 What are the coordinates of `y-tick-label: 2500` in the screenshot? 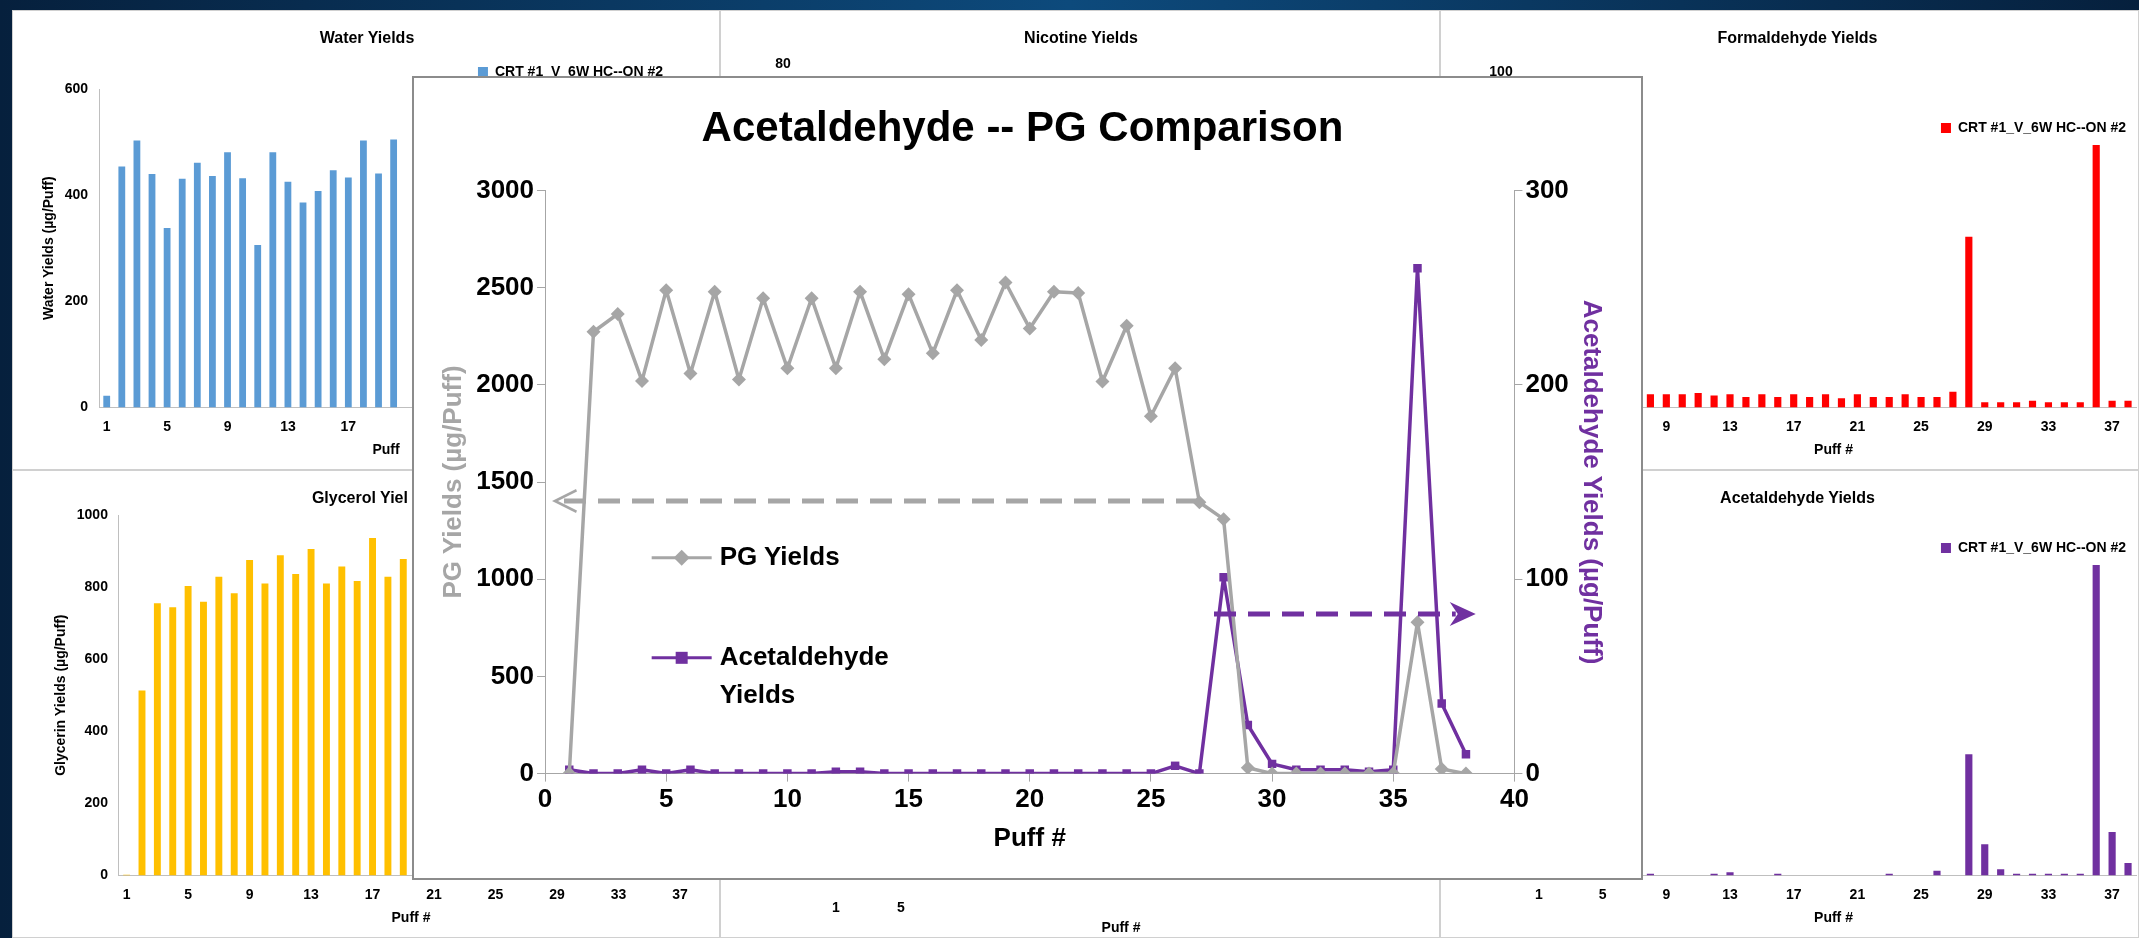 It's located at (505, 285).